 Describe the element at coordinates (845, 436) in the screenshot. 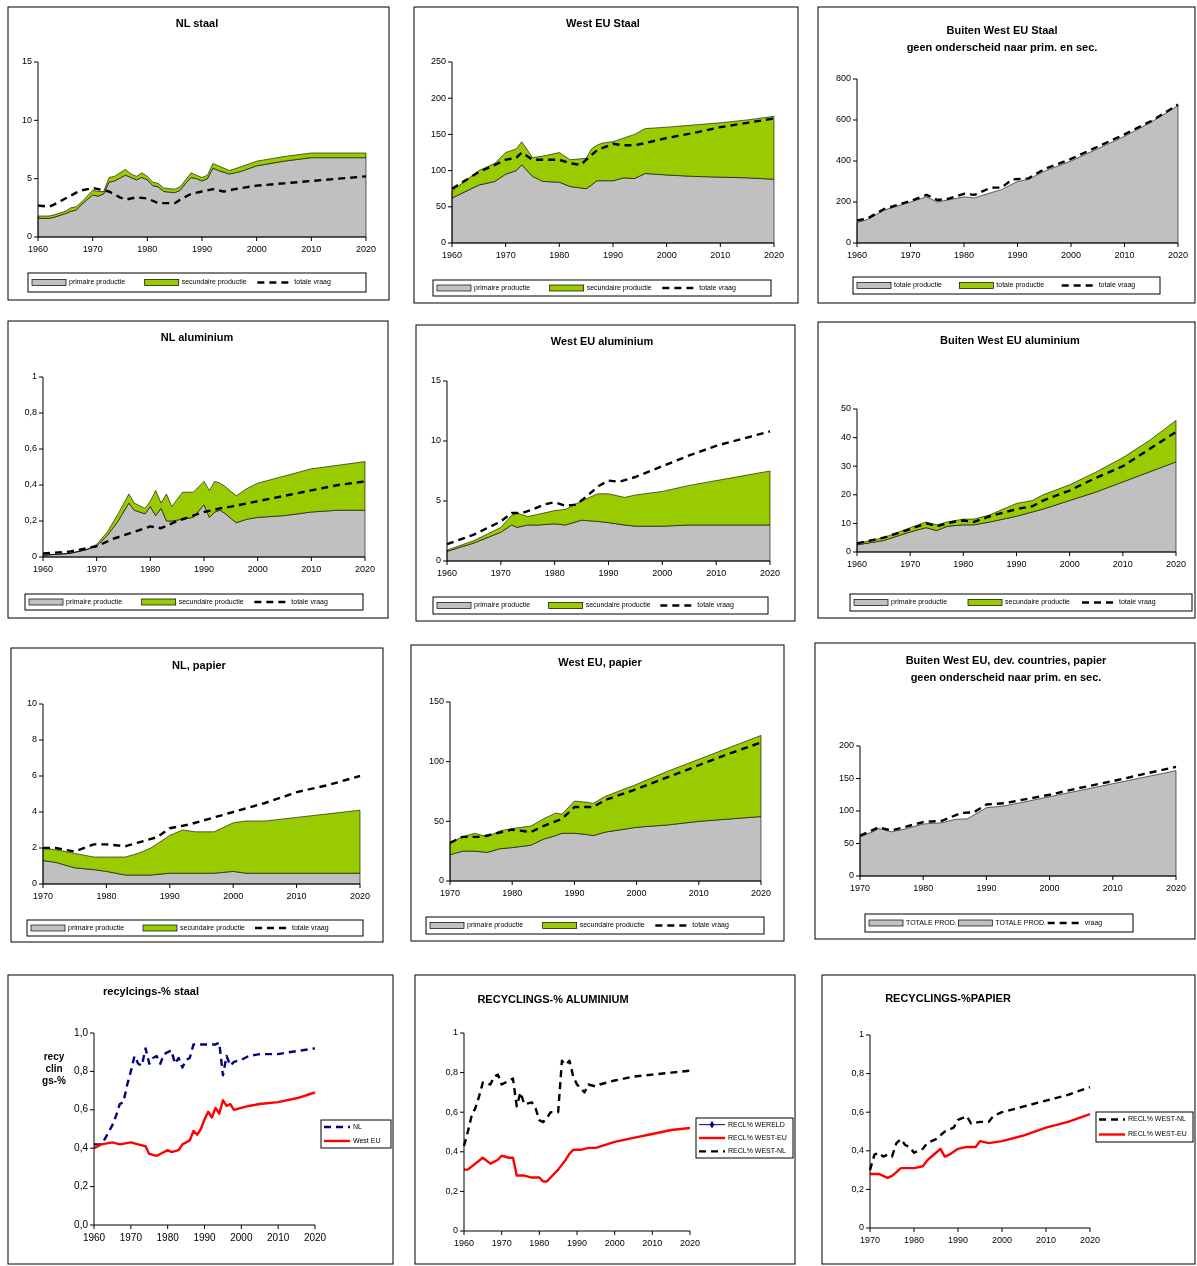

I see `y-tick-label: 40` at that location.